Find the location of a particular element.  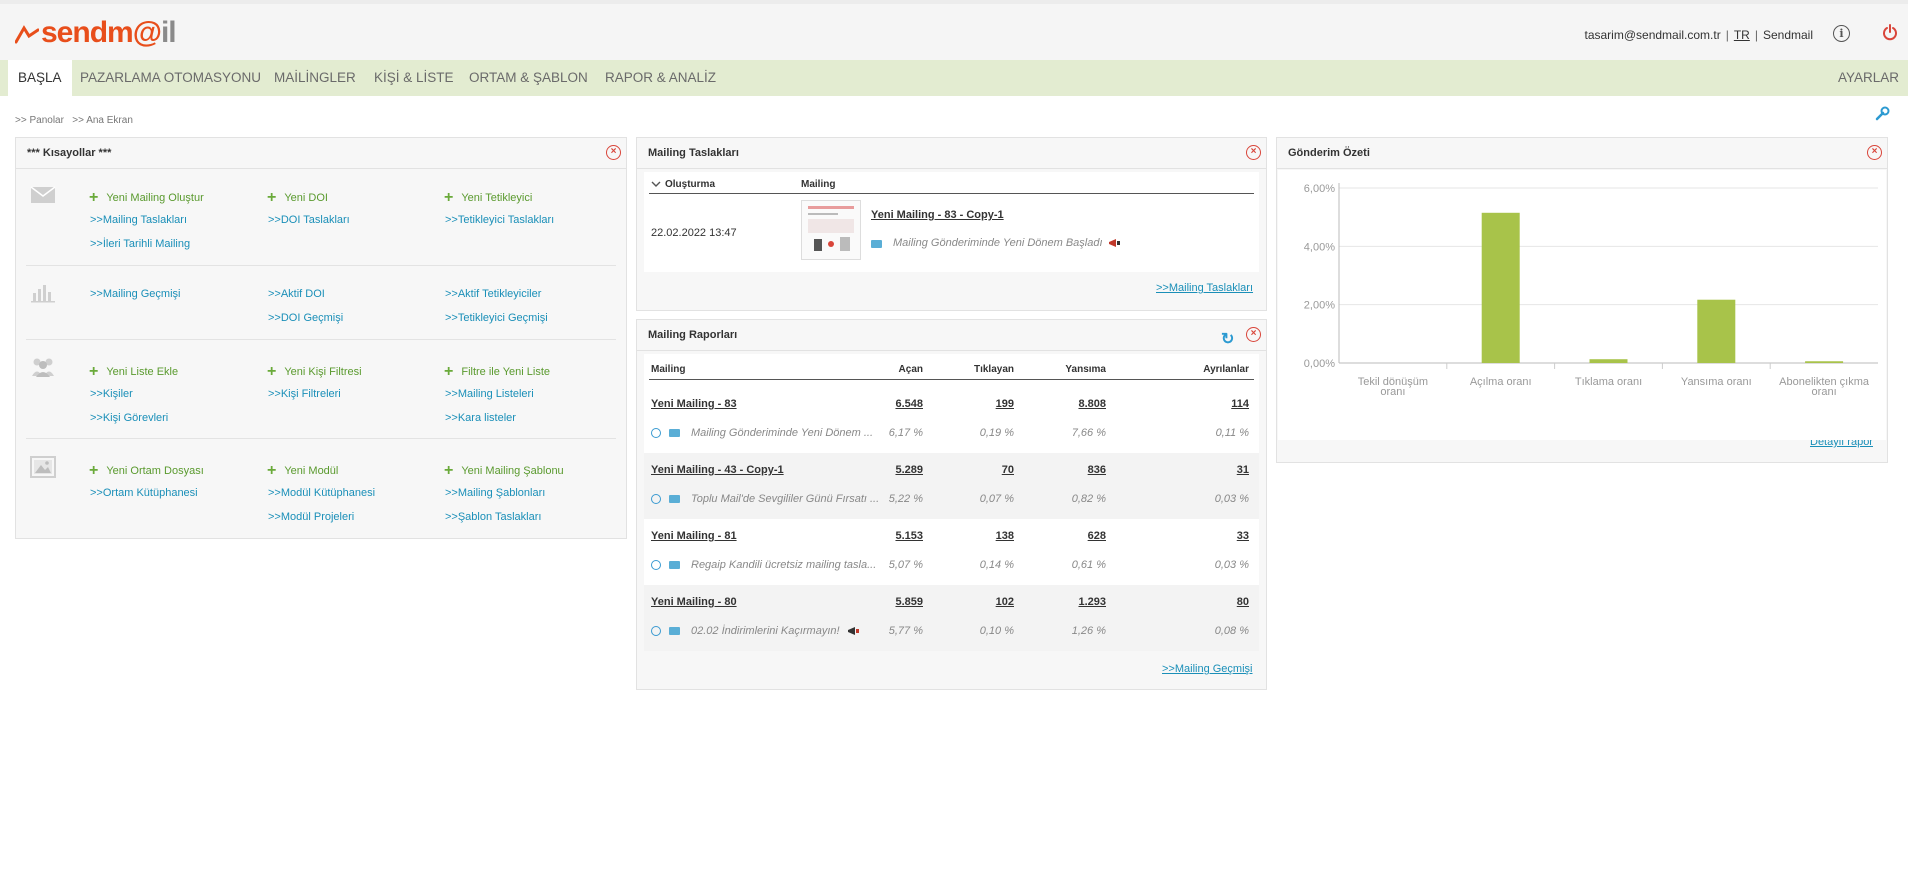

report-bounce-pct: 1,26 % is located at coordinates (1088, 631).